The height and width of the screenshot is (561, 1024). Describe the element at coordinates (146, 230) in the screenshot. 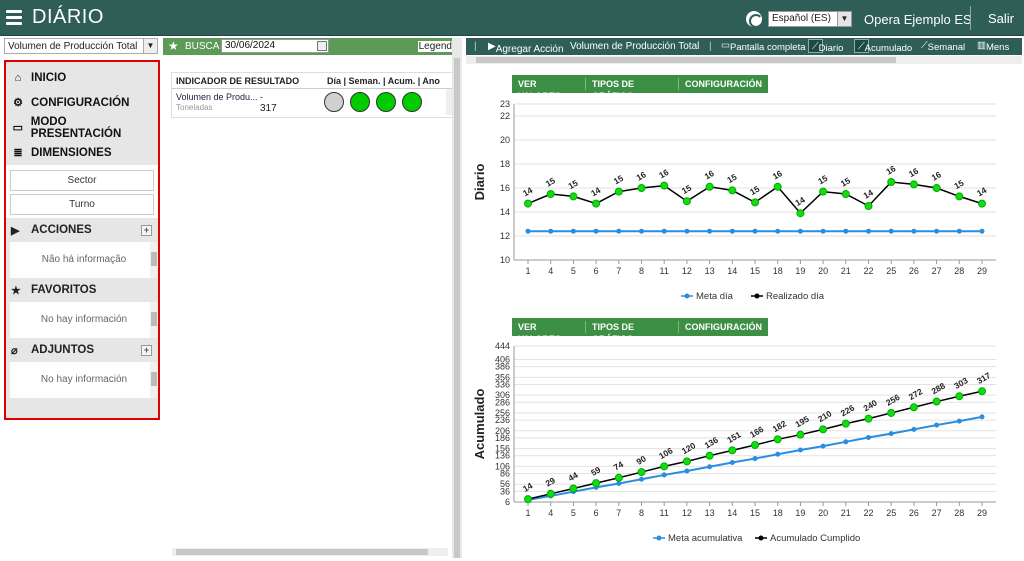

I see `add-action-icon: +` at that location.